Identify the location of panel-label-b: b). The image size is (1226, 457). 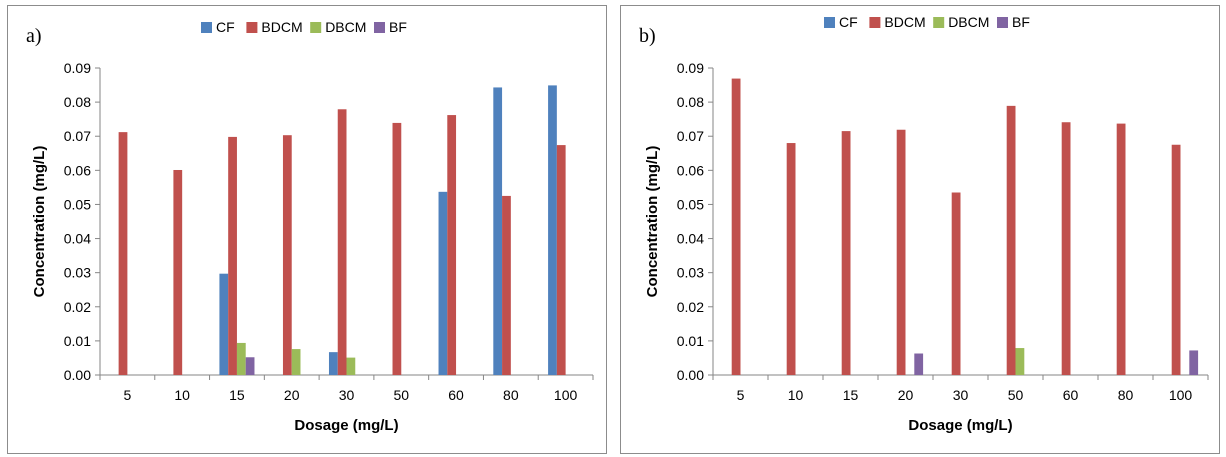
(647, 36).